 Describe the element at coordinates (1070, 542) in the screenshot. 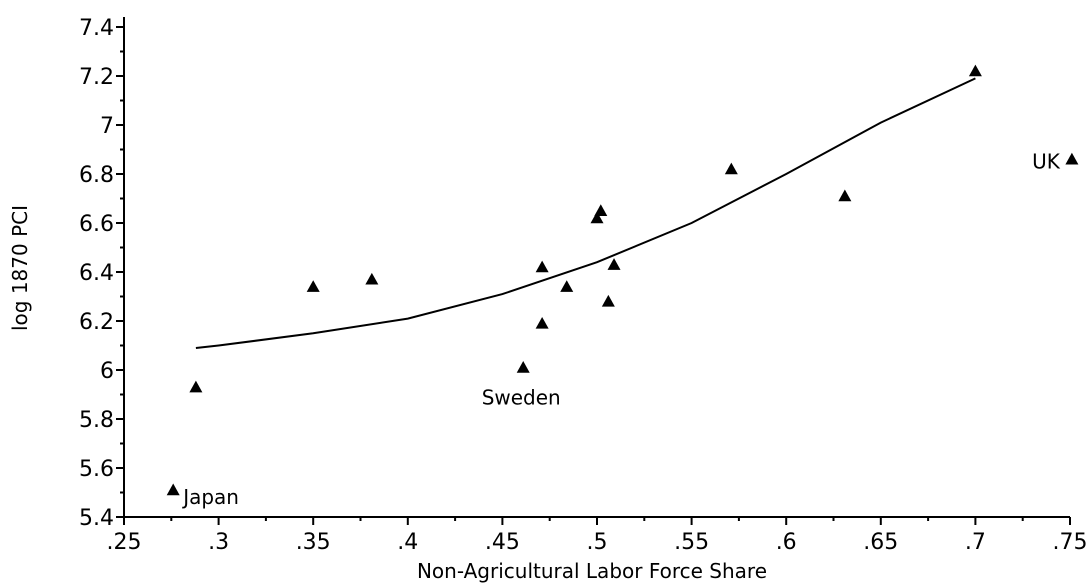

I see `x-tick-label: .75` at that location.